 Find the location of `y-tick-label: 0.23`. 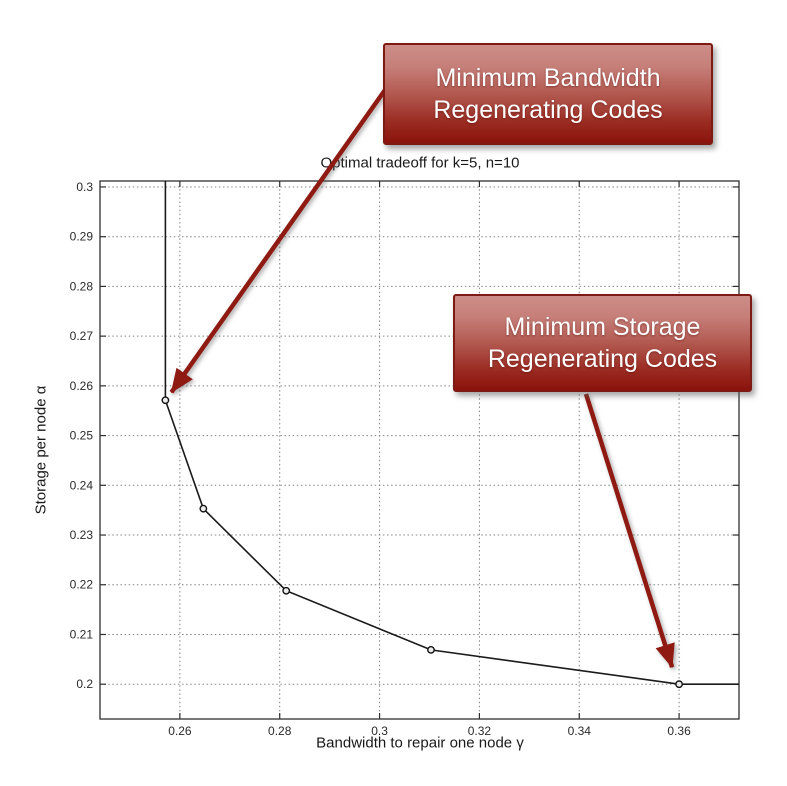

y-tick-label: 0.23 is located at coordinates (82, 535).